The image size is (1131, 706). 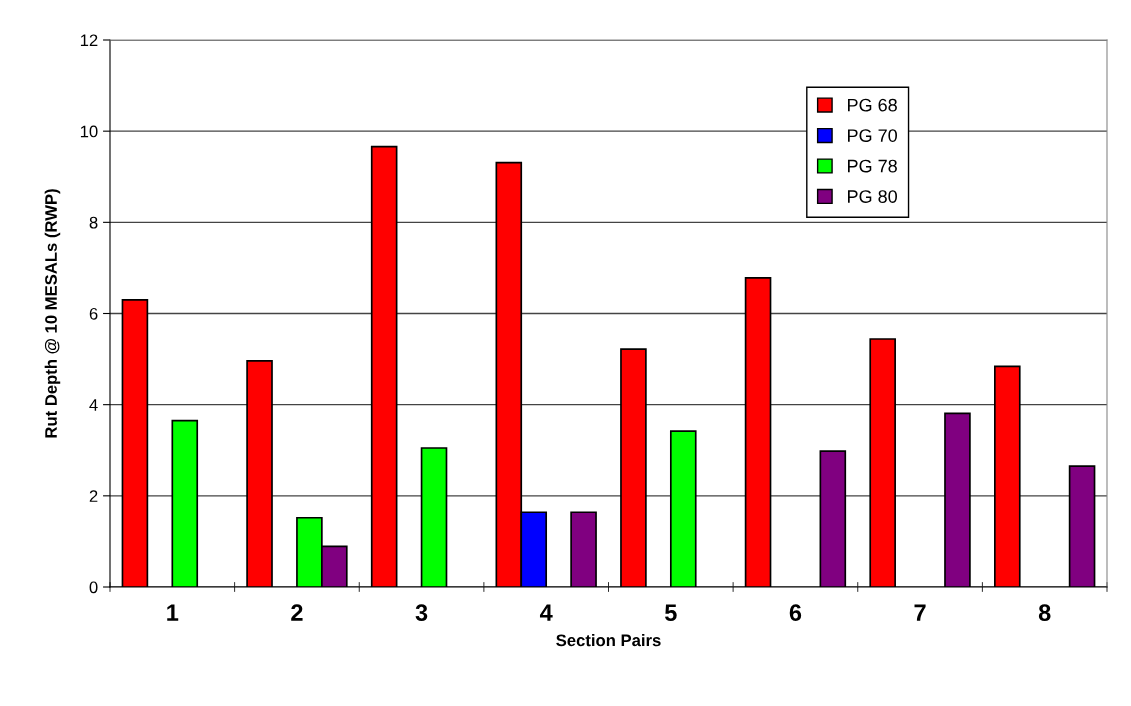 I want to click on y-tick-label: 8, so click(x=93, y=222).